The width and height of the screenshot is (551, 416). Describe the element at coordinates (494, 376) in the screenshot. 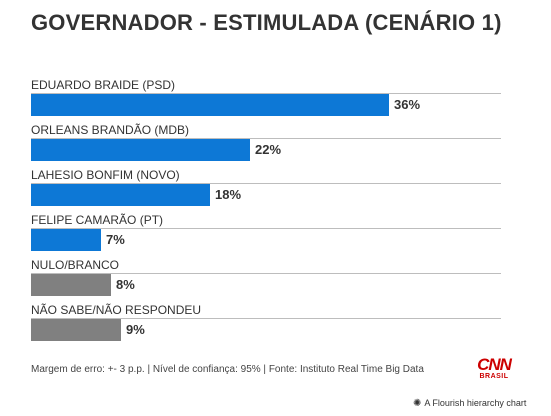

I see `logo-sub-text: BRASIL` at that location.